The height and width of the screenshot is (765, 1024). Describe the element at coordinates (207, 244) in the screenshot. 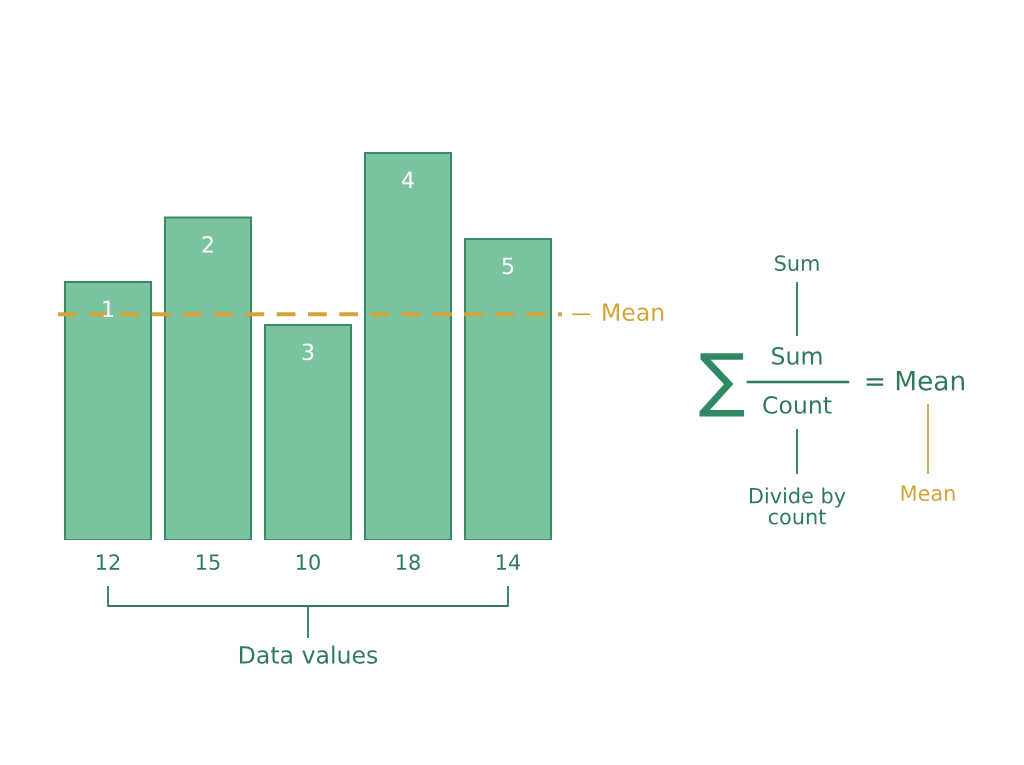

I see `x-tick-label: 2` at that location.